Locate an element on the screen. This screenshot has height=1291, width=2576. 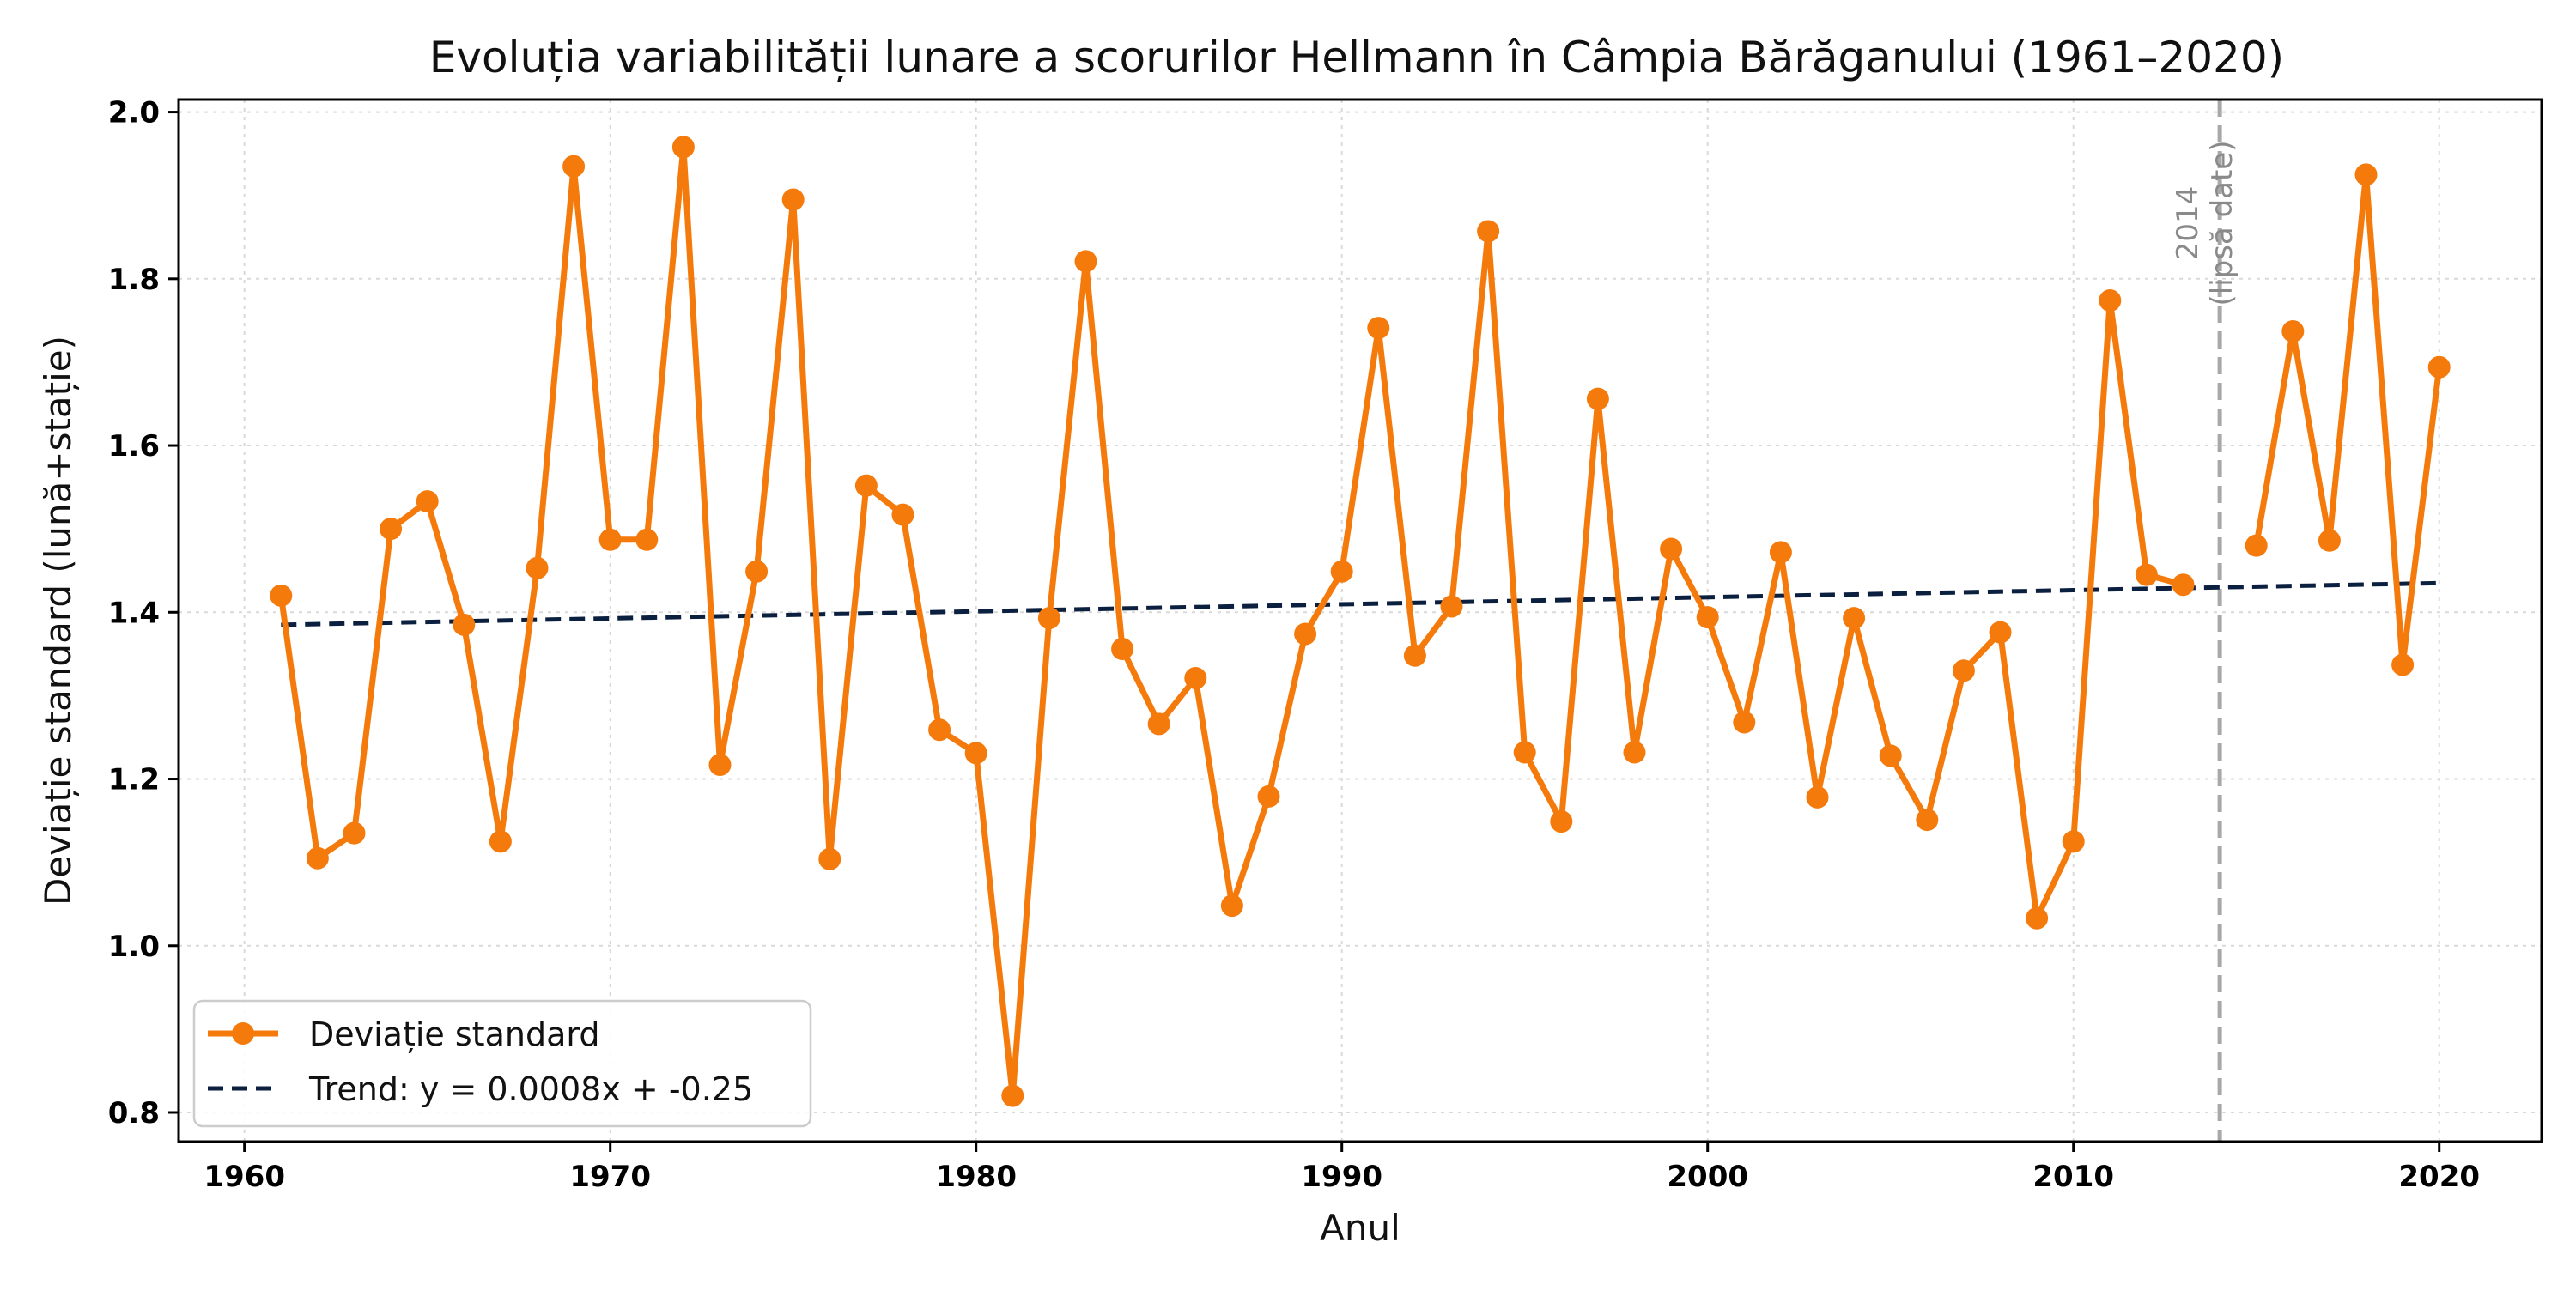
y-axis-label: Deviație standard (lună+stație) is located at coordinates (58, 621).